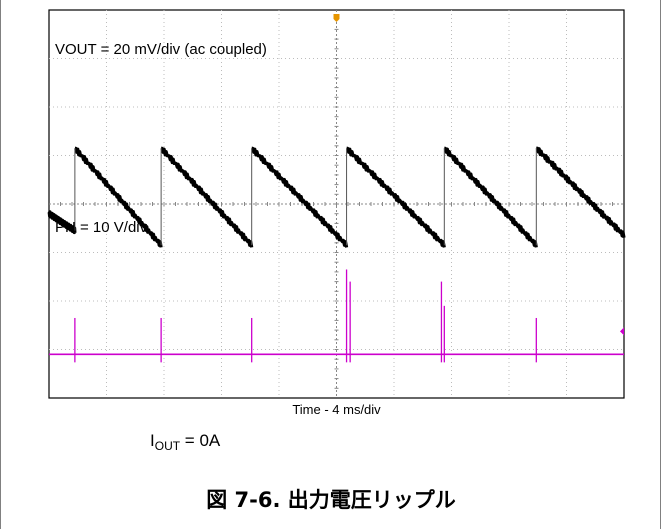 This screenshot has width=662, height=529. Describe the element at coordinates (622, 331) in the screenshot. I see `ch2-level-marker` at that location.